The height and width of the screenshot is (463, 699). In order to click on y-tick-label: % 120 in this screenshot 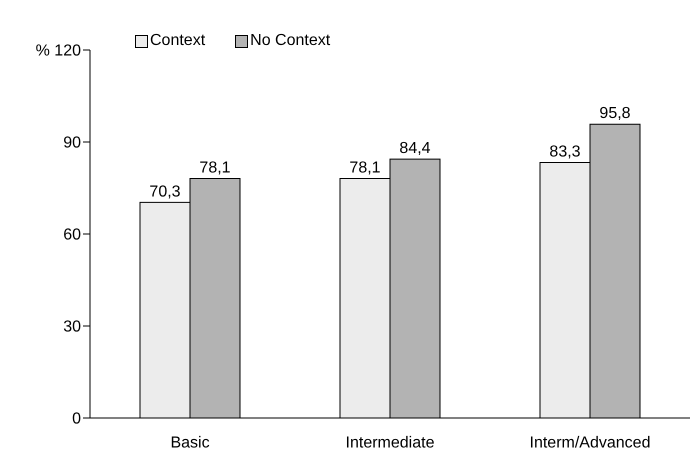, I will do `click(59, 51)`.